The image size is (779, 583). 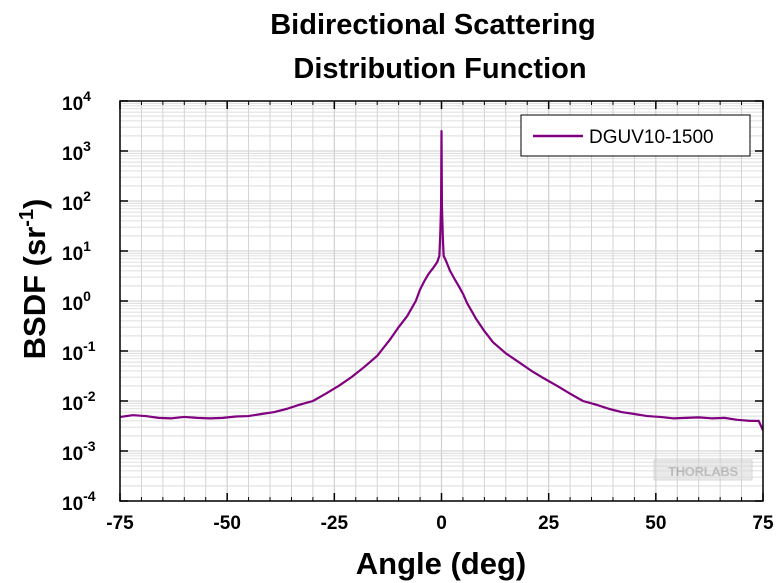 I want to click on y-axis-label-close: ), so click(x=34, y=204).